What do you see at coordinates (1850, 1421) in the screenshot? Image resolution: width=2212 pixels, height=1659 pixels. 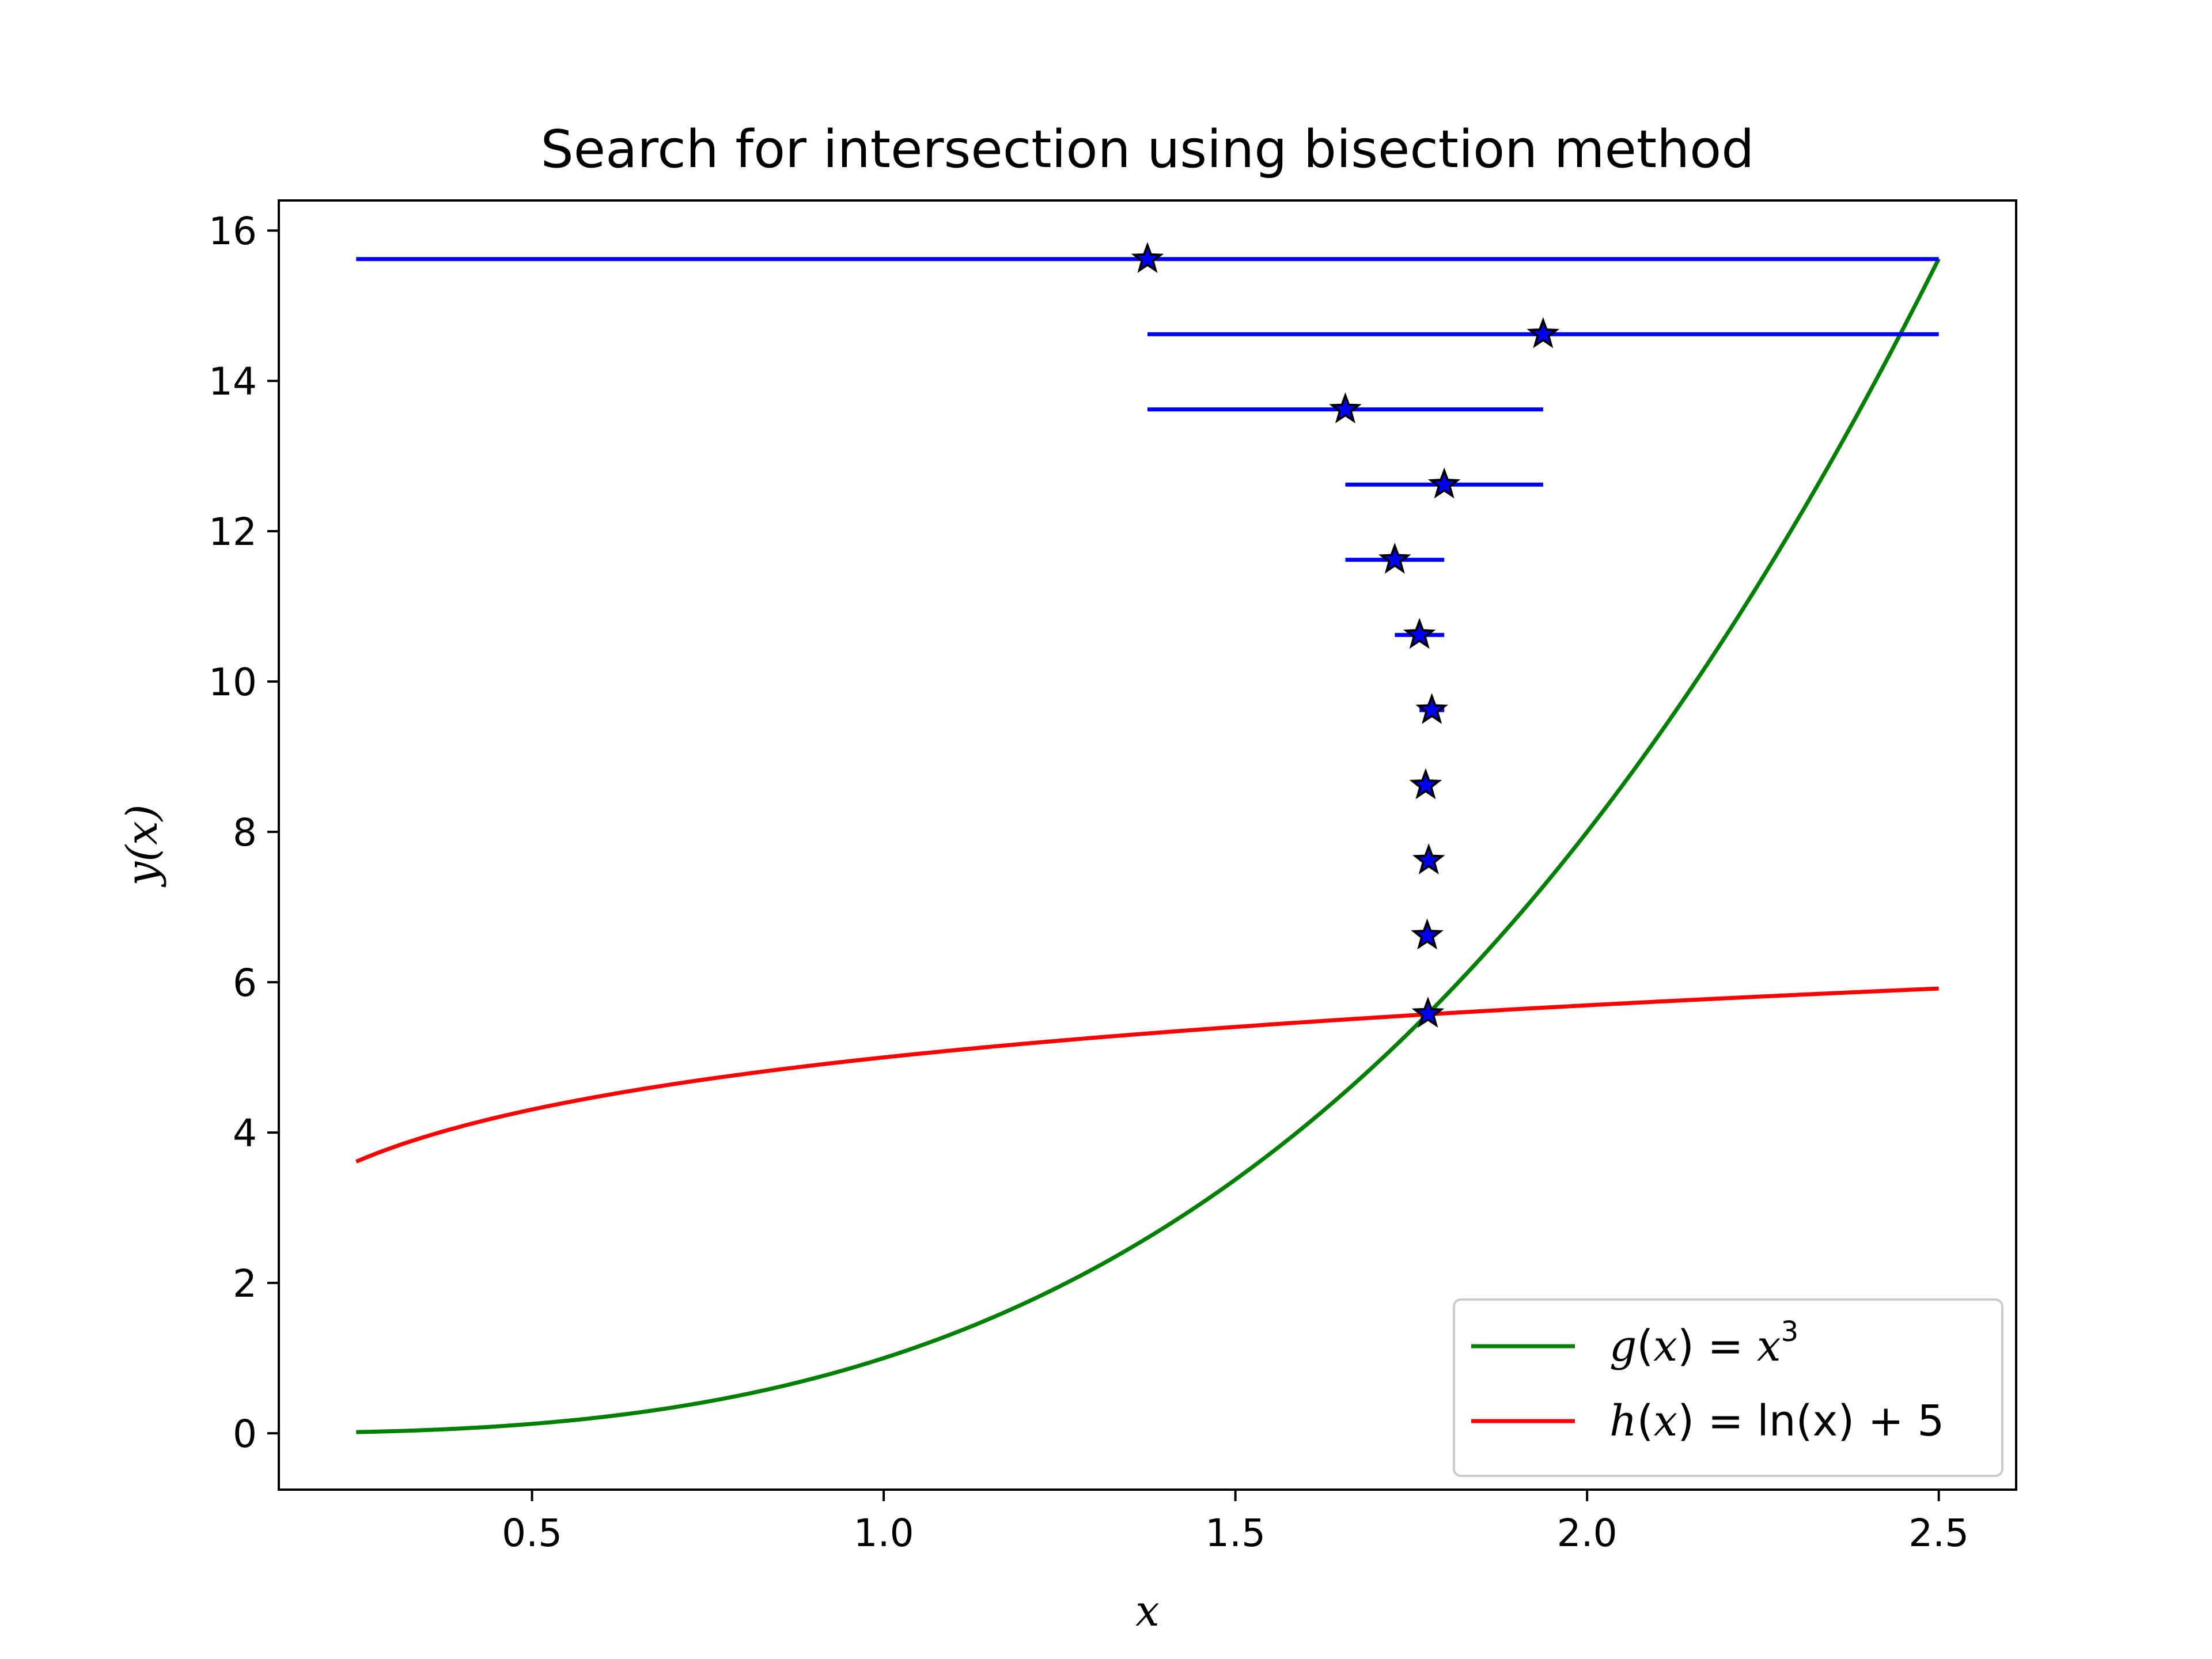 I see `legend-h-rhs: ln(x) + 5` at bounding box center [1850, 1421].